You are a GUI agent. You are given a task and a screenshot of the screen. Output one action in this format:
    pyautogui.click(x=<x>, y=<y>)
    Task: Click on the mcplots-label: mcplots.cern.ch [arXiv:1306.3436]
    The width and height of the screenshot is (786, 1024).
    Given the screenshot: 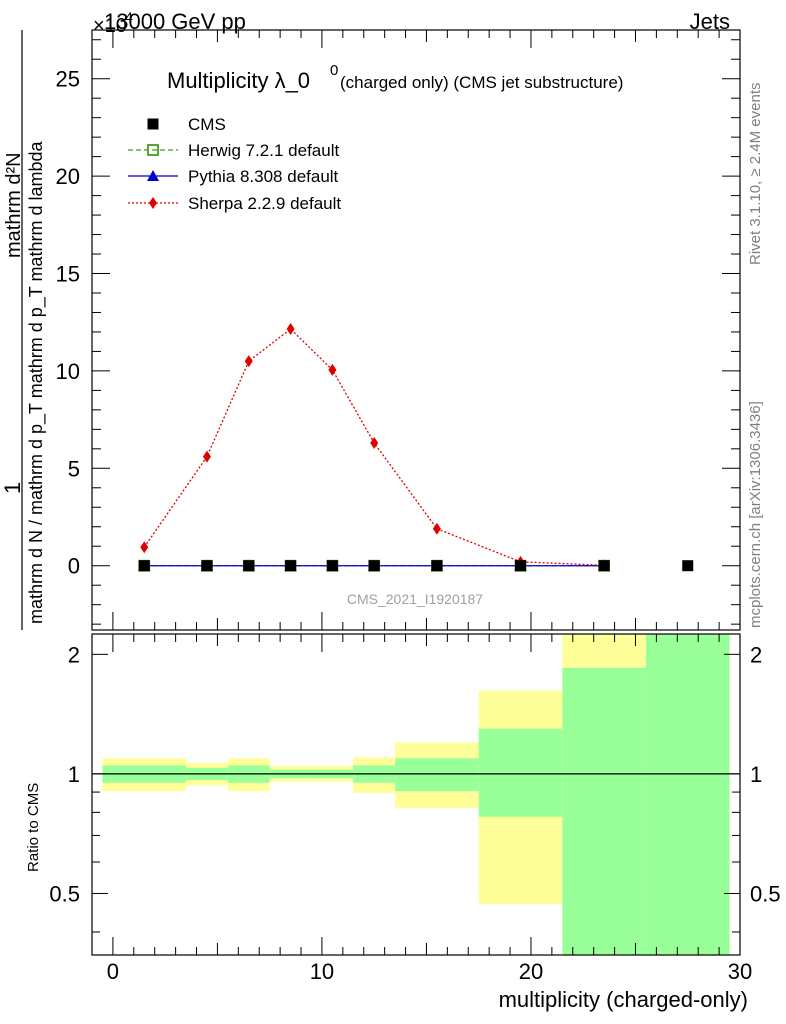 What is the action you would take?
    pyautogui.click(x=755, y=514)
    